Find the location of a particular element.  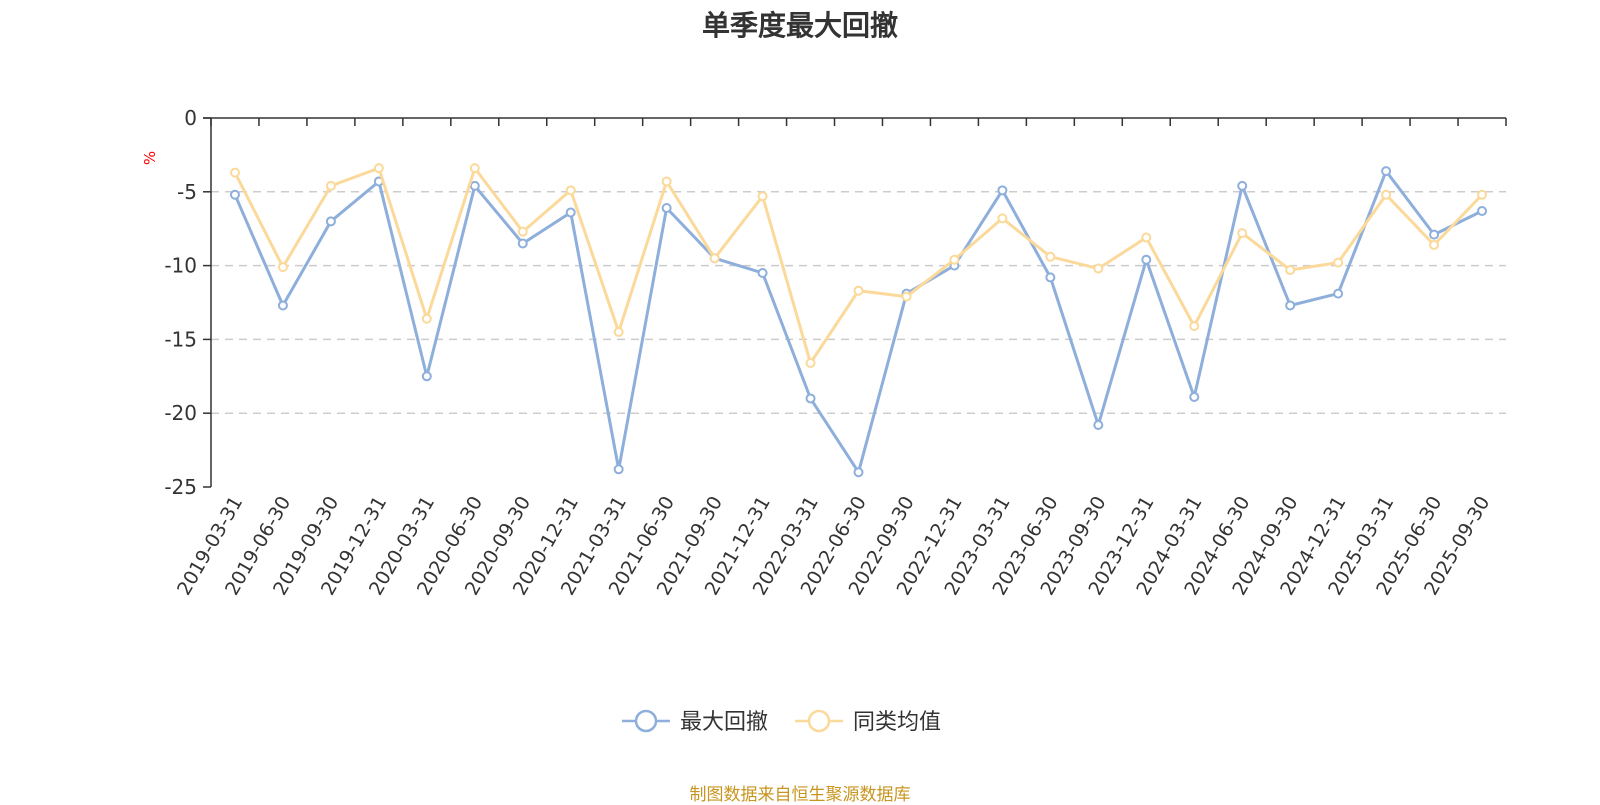

y-tick-label: -10 is located at coordinates (180, 266).